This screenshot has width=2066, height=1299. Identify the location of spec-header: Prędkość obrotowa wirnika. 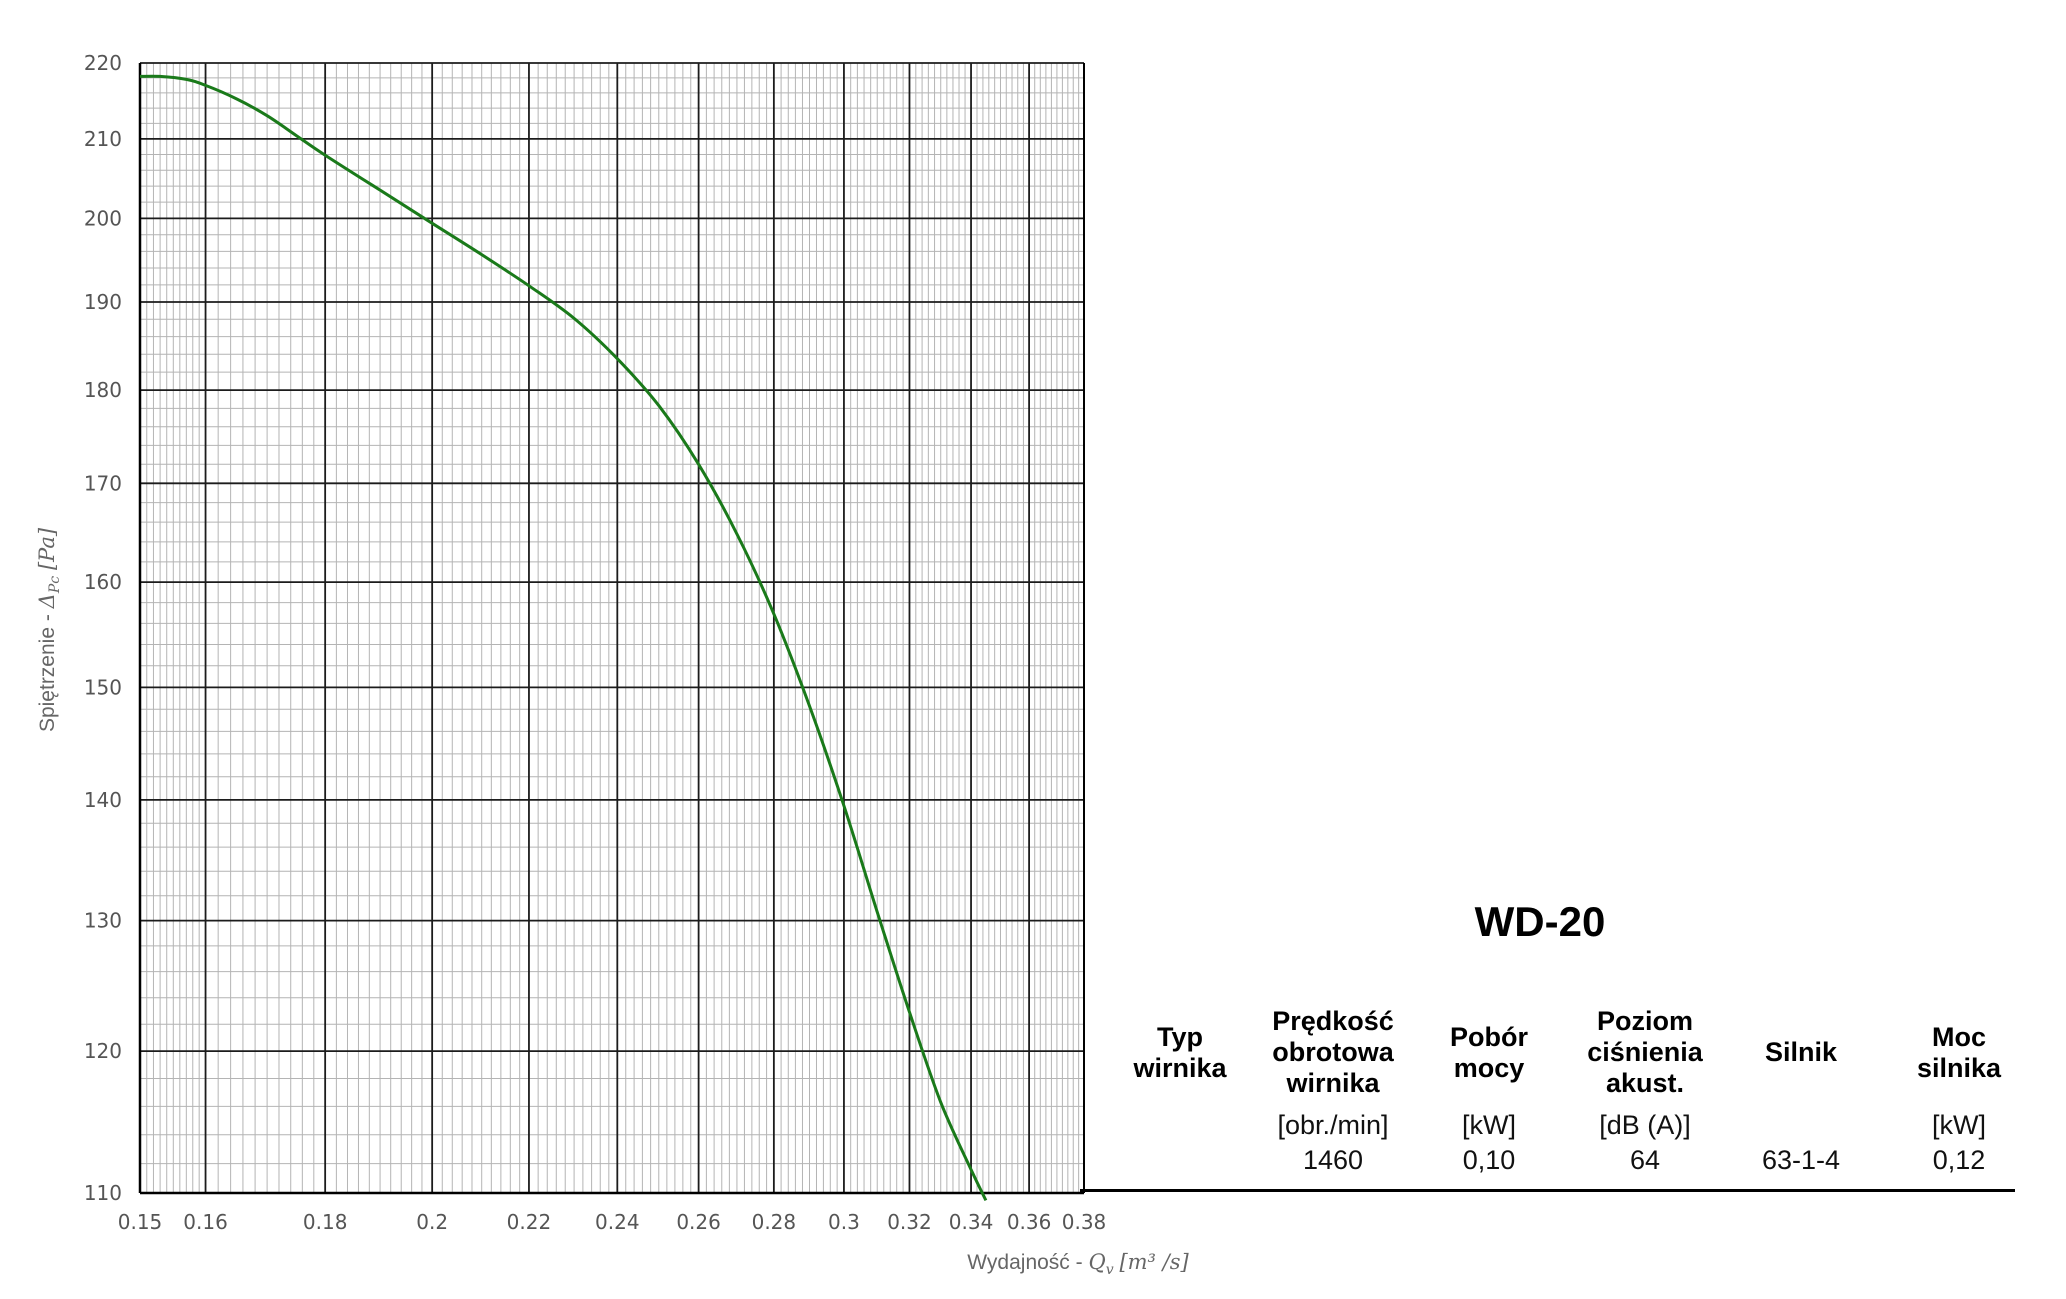
(1333, 1052).